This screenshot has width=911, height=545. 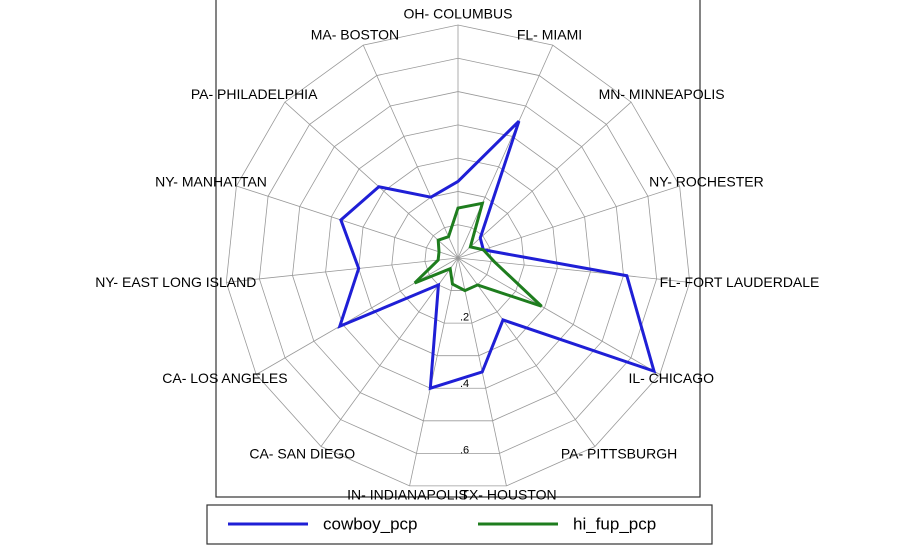 I want to click on category-label: NY- EAST LONG ISLAND, so click(x=175, y=282).